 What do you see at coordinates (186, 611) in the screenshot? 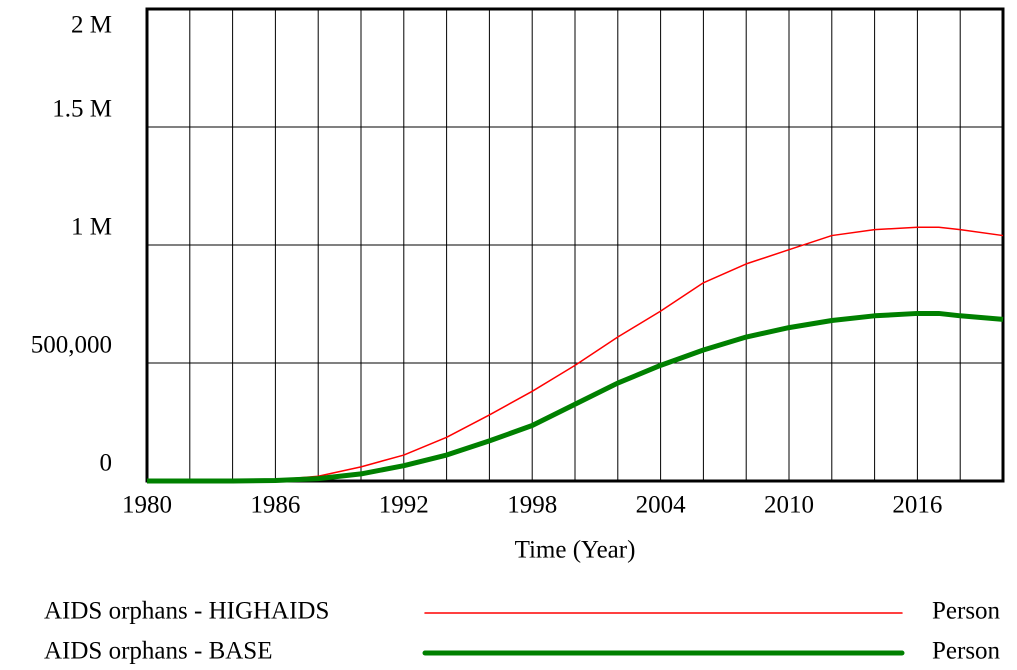
I see `legend-label: AIDS orphans - HIGHAIDS` at bounding box center [186, 611].